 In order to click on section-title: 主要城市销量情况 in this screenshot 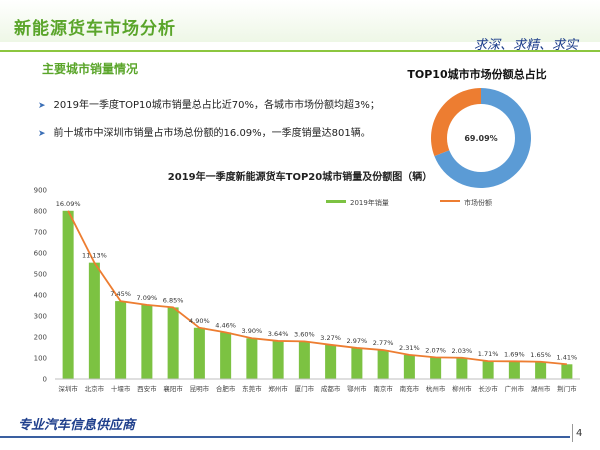, I will do `click(90, 69)`.